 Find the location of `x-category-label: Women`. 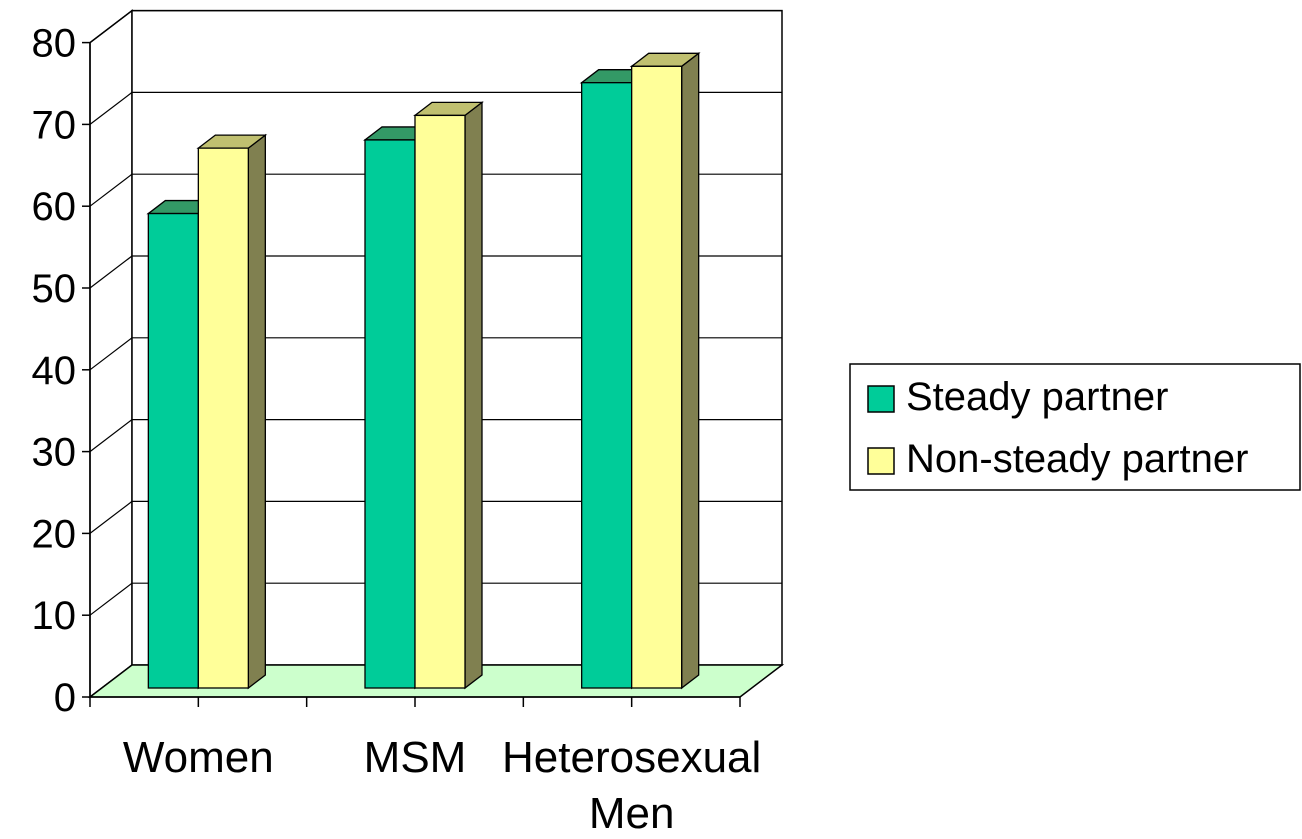

x-category-label: Women is located at coordinates (198, 757).